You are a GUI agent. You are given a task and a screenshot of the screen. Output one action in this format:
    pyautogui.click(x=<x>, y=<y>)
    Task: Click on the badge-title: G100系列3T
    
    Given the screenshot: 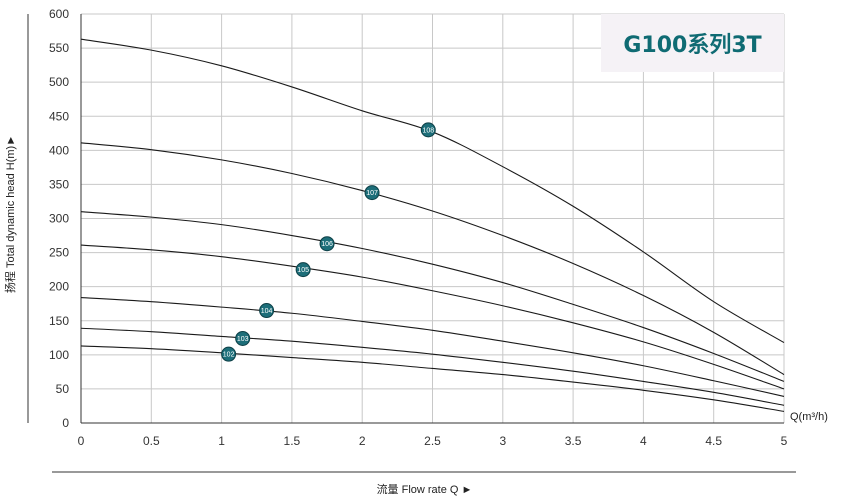 What is the action you would take?
    pyautogui.click(x=692, y=45)
    